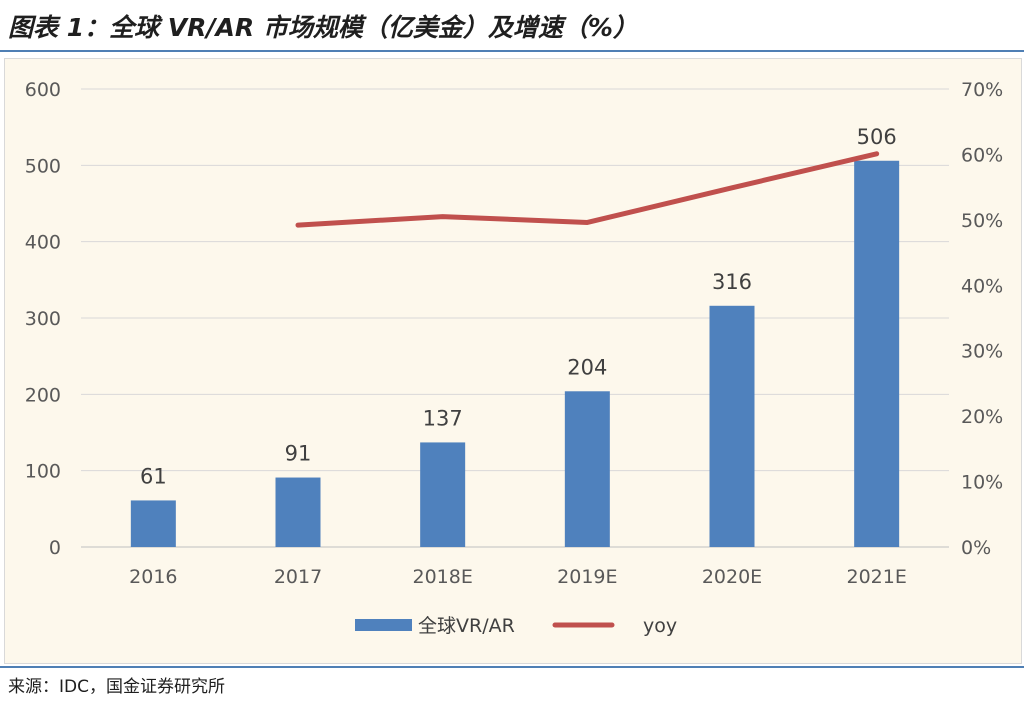 The image size is (1024, 709). I want to click on bar-data-label: 204, so click(587, 367).